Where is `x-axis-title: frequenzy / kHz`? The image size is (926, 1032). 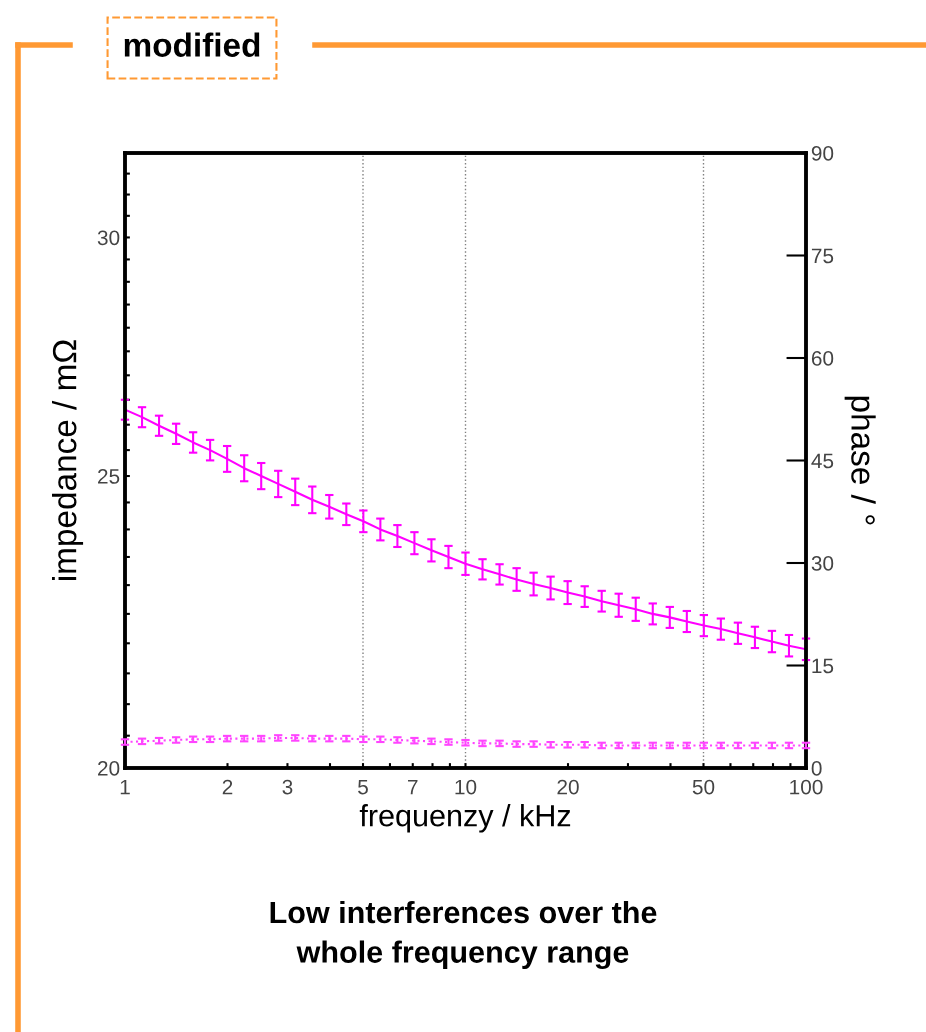
x-axis-title: frequenzy / kHz is located at coordinates (465, 818).